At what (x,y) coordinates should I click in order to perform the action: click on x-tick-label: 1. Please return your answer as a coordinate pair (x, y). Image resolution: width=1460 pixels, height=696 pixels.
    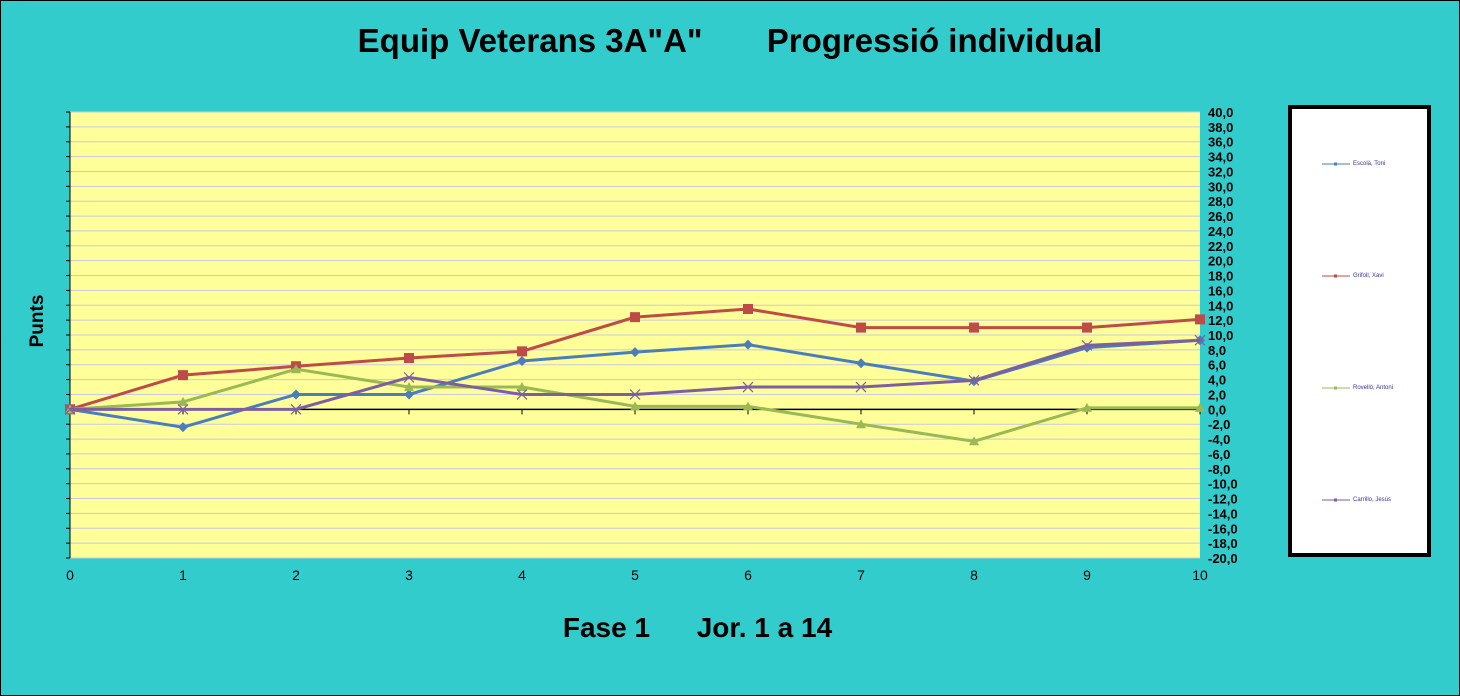
    Looking at the image, I should click on (183, 575).